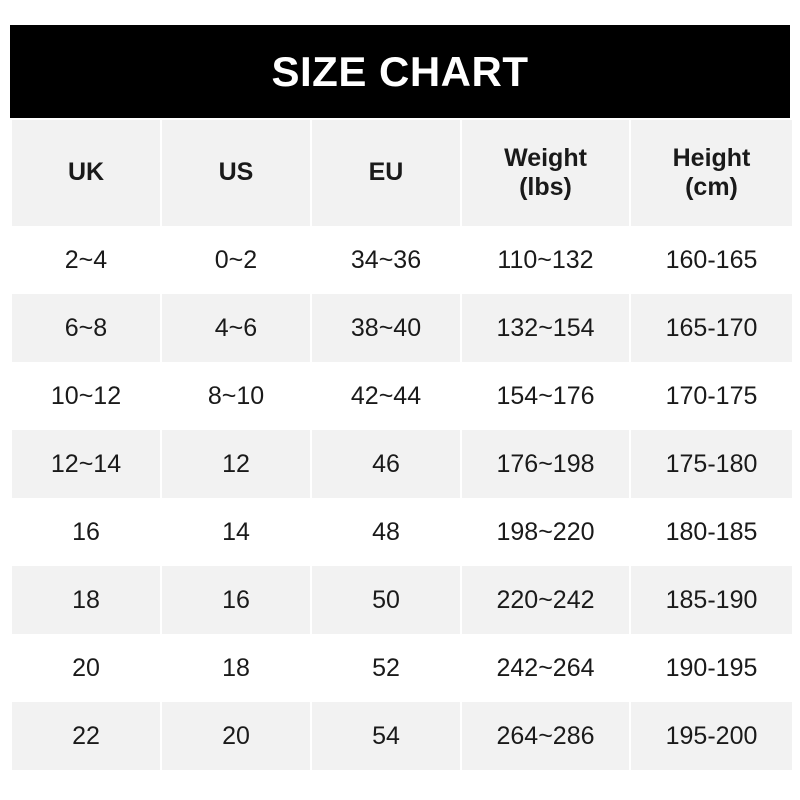 The image size is (800, 800). Describe the element at coordinates (86, 260) in the screenshot. I see `cell-uk: 2~4` at that location.